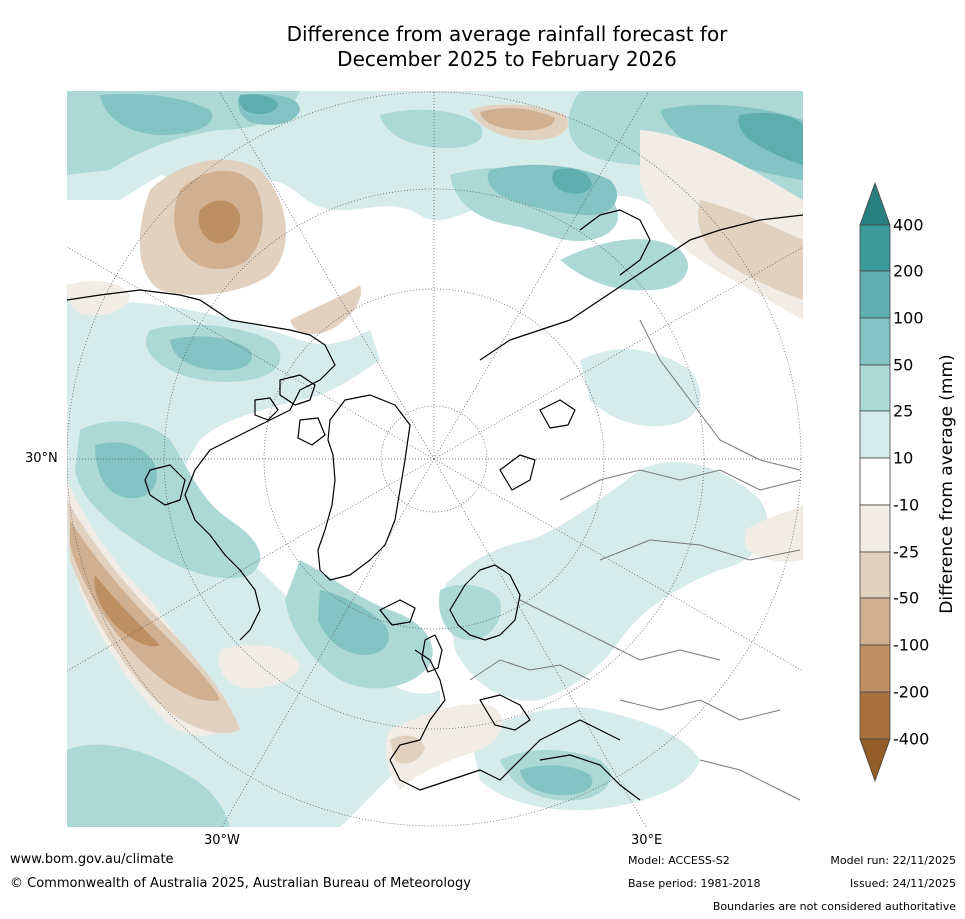 The image size is (965, 919). I want to click on latitude-80-circle, so click(434, 459).